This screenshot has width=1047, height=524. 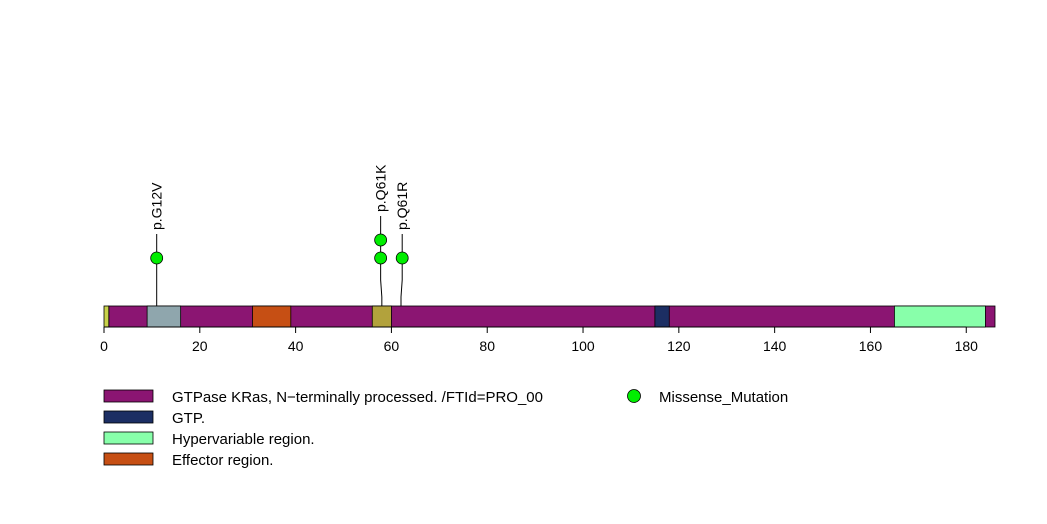 What do you see at coordinates (402, 206) in the screenshot?
I see `mutation-label-2: p.Q61R` at bounding box center [402, 206].